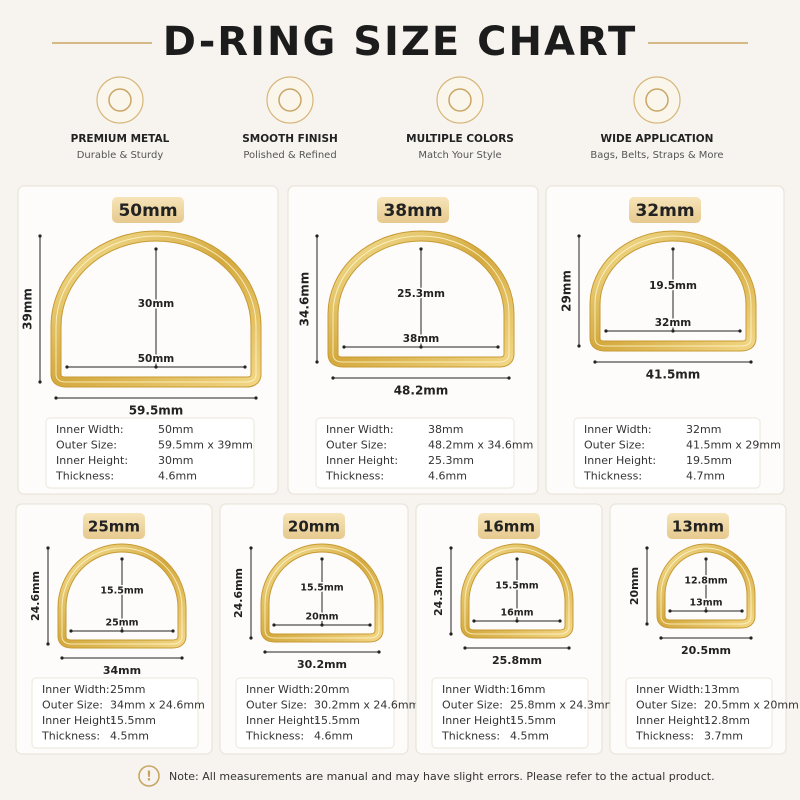 This screenshot has height=800, width=800. What do you see at coordinates (129, 736) in the screenshot?
I see `spec-value: 4.5mm` at bounding box center [129, 736].